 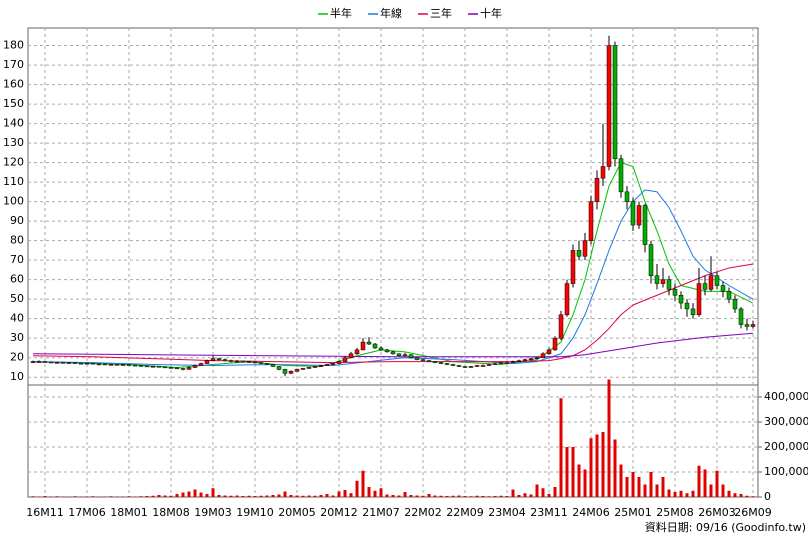 I want to click on x-tick-label: 20M12, so click(x=339, y=512).